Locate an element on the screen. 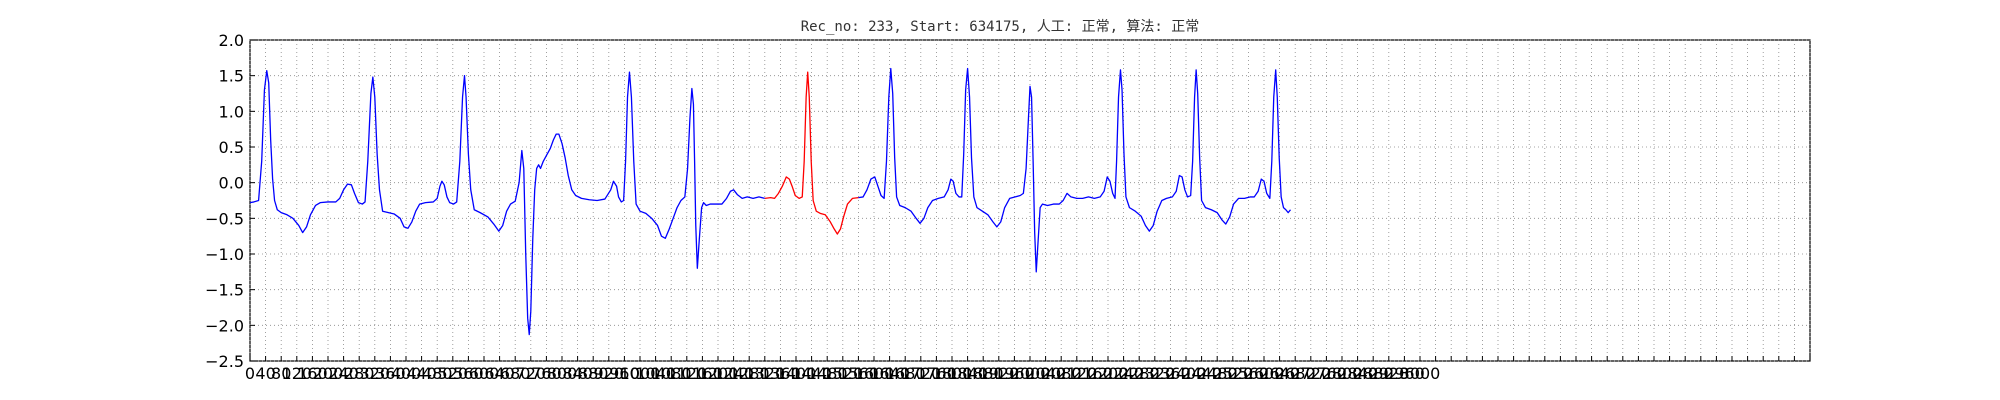 The width and height of the screenshot is (2000, 400). x-tick-label: 440 is located at coordinates (421, 373).